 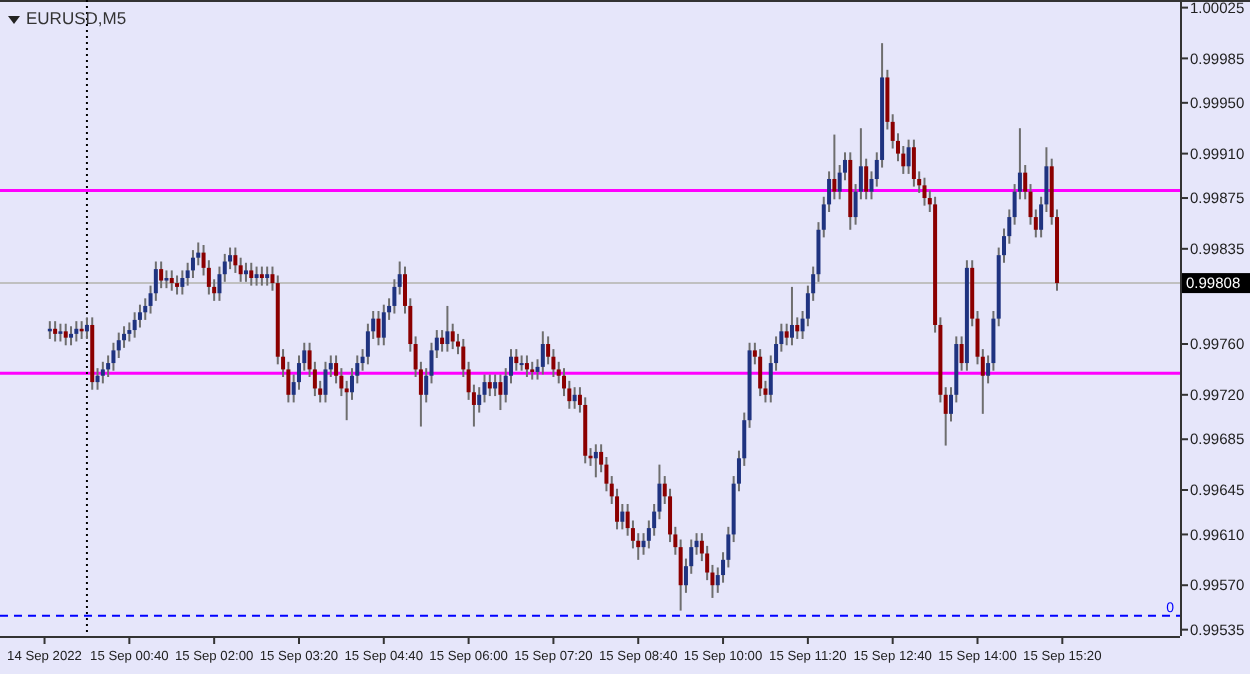 What do you see at coordinates (76, 18) in the screenshot?
I see `text: EURUSD,M5` at bounding box center [76, 18].